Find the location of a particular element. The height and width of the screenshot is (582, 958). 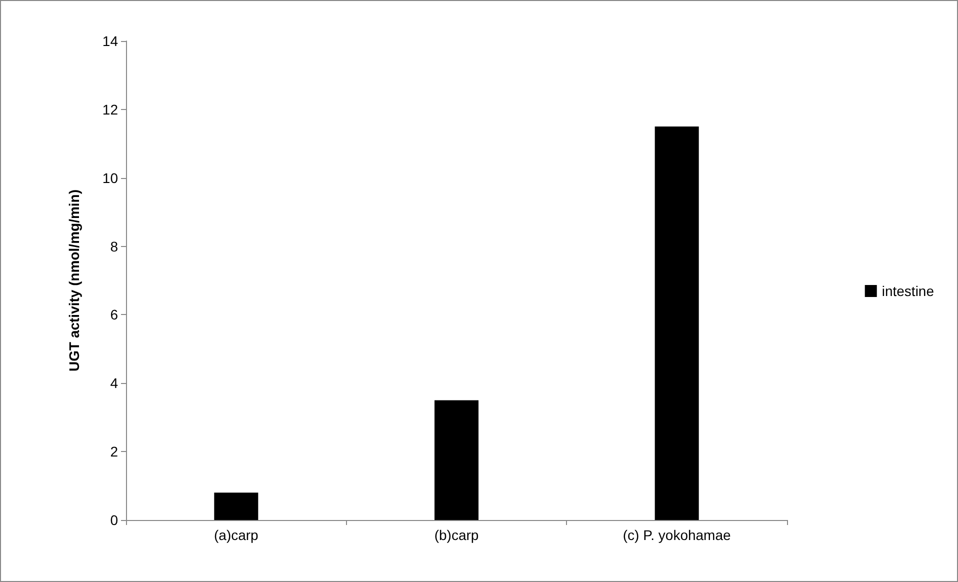

y-tick-label: 14 is located at coordinates (110, 41).